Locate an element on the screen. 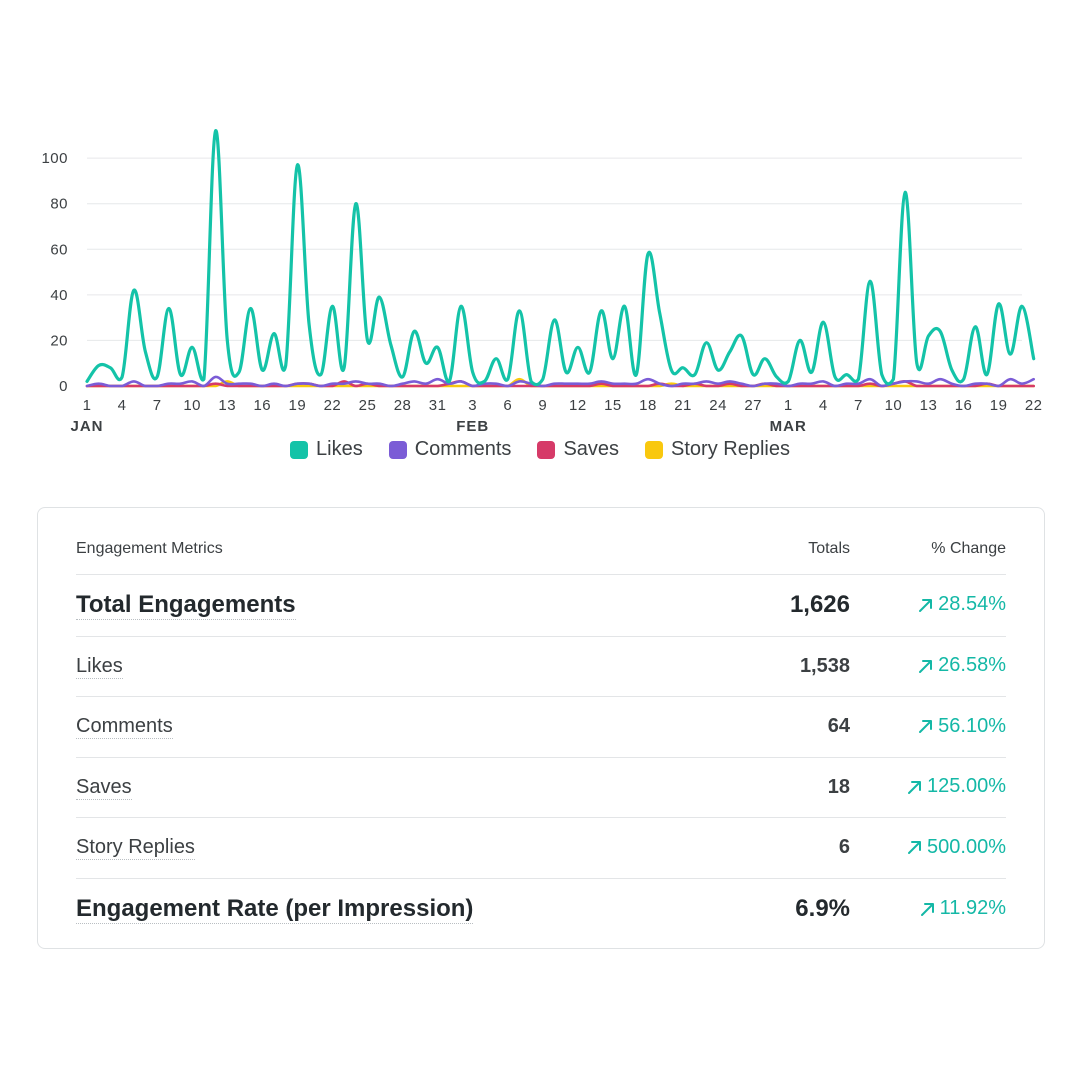  header-change: % Change is located at coordinates (968, 548).